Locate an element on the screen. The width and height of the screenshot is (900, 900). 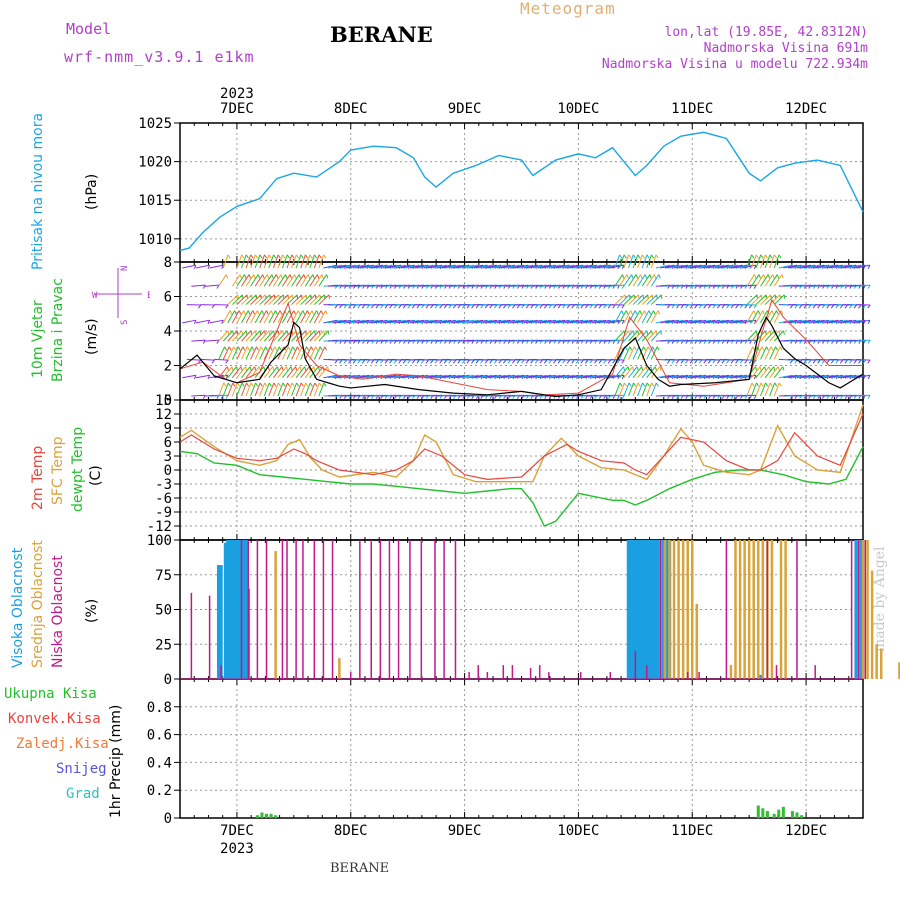
precip-legend-snow: Snijeg is located at coordinates (81, 769).